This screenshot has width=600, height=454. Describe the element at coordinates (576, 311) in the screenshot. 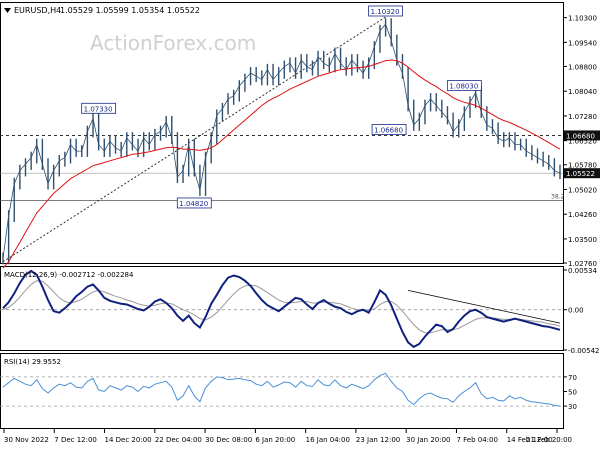

I see `macd-y-tick-label: 0.00` at that location.